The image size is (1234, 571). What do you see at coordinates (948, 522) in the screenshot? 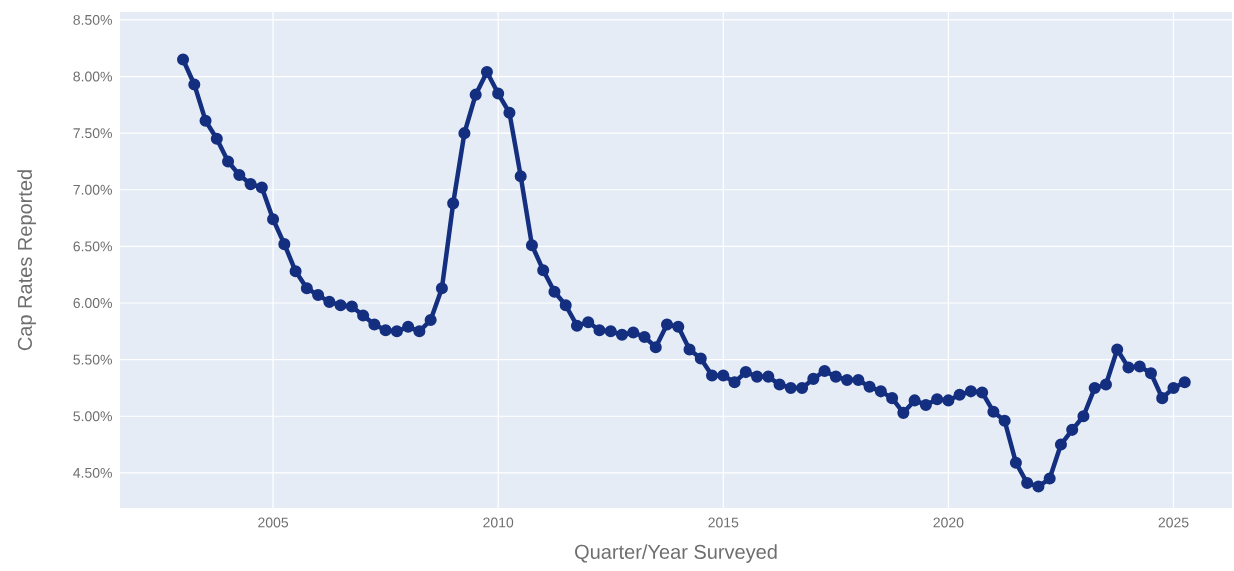
I see `x-tick-label: 2020` at bounding box center [948, 522].